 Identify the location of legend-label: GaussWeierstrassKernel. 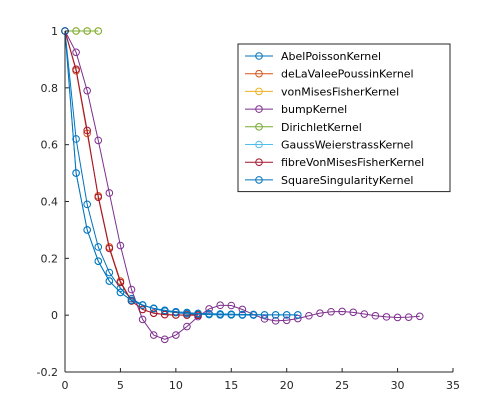
(347, 145).